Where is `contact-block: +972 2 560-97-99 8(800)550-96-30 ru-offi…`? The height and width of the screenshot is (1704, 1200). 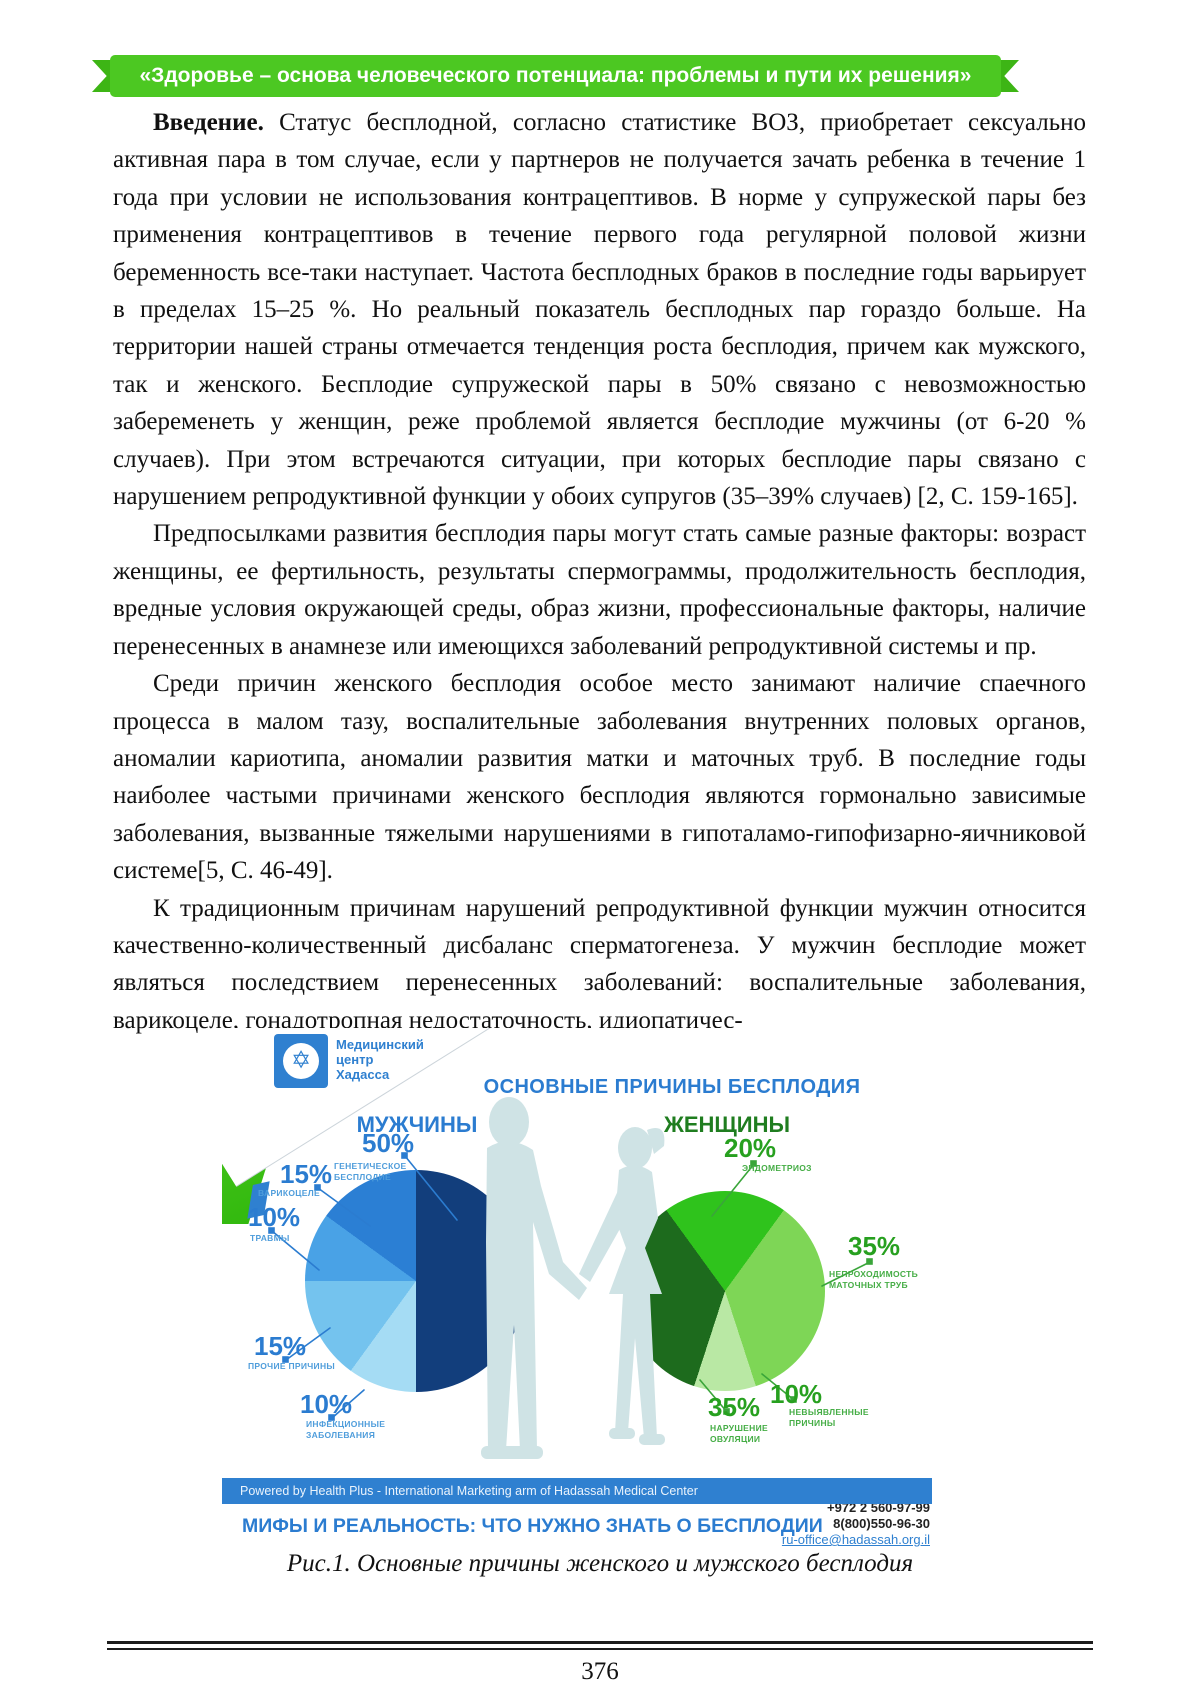 contact-block: +972 2 560-97-99 8(800)550-96-30 ru-offi… is located at coordinates (856, 1524).